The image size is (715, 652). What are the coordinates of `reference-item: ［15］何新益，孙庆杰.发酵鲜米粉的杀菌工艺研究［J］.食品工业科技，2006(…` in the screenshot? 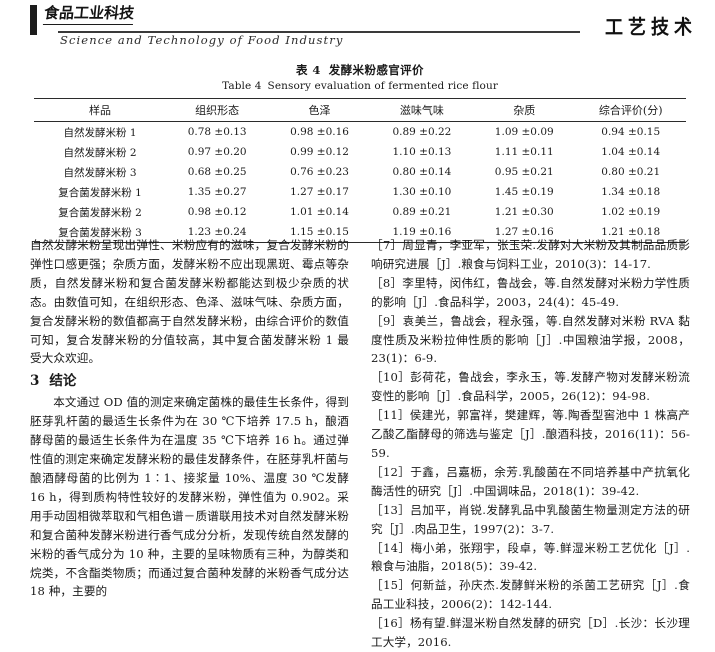 It's located at (530, 595).